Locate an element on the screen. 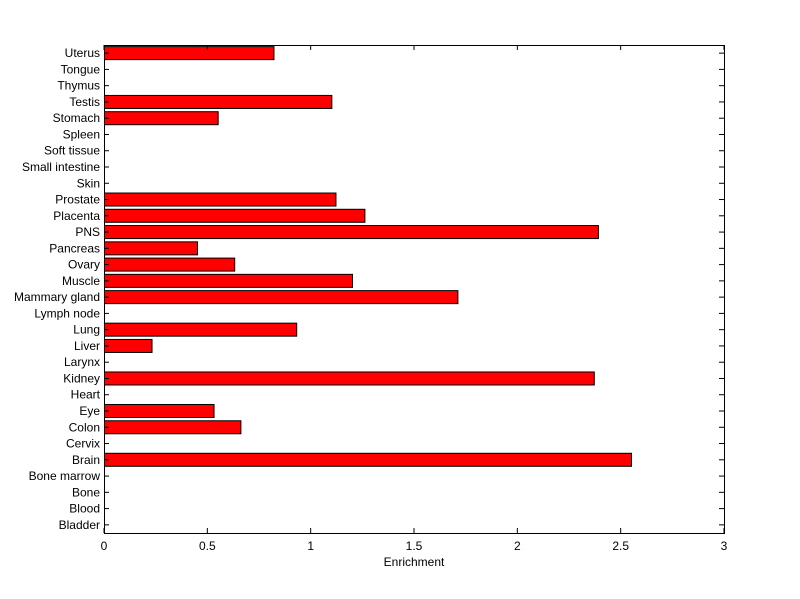 Image resolution: width=800 pixels, height=599 pixels. y-tick-label: Bone is located at coordinates (86, 492).